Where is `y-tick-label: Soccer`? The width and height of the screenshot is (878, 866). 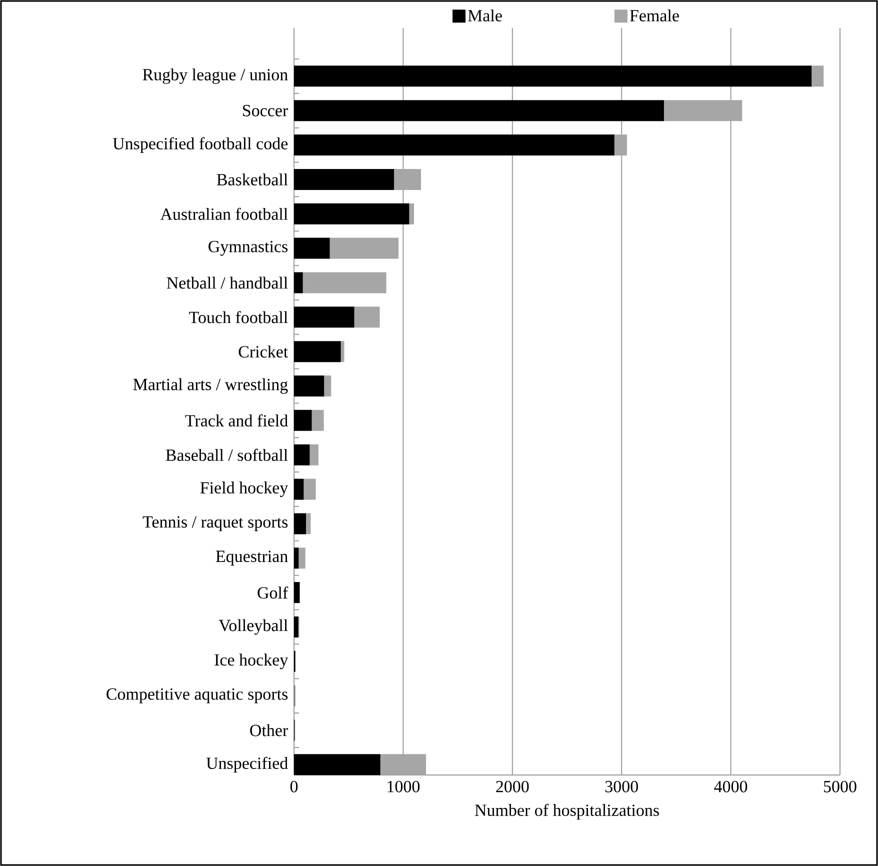
y-tick-label: Soccer is located at coordinates (265, 110).